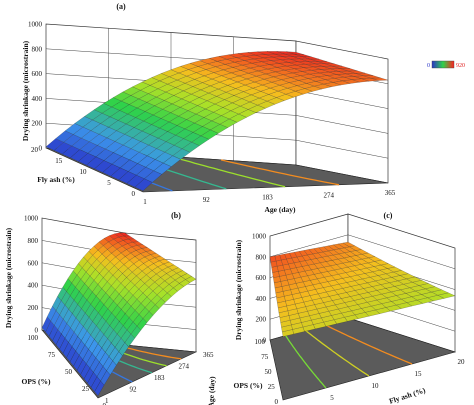  What do you see at coordinates (41, 149) in the screenshot?
I see `a-z-tick-label: 0` at bounding box center [41, 149].